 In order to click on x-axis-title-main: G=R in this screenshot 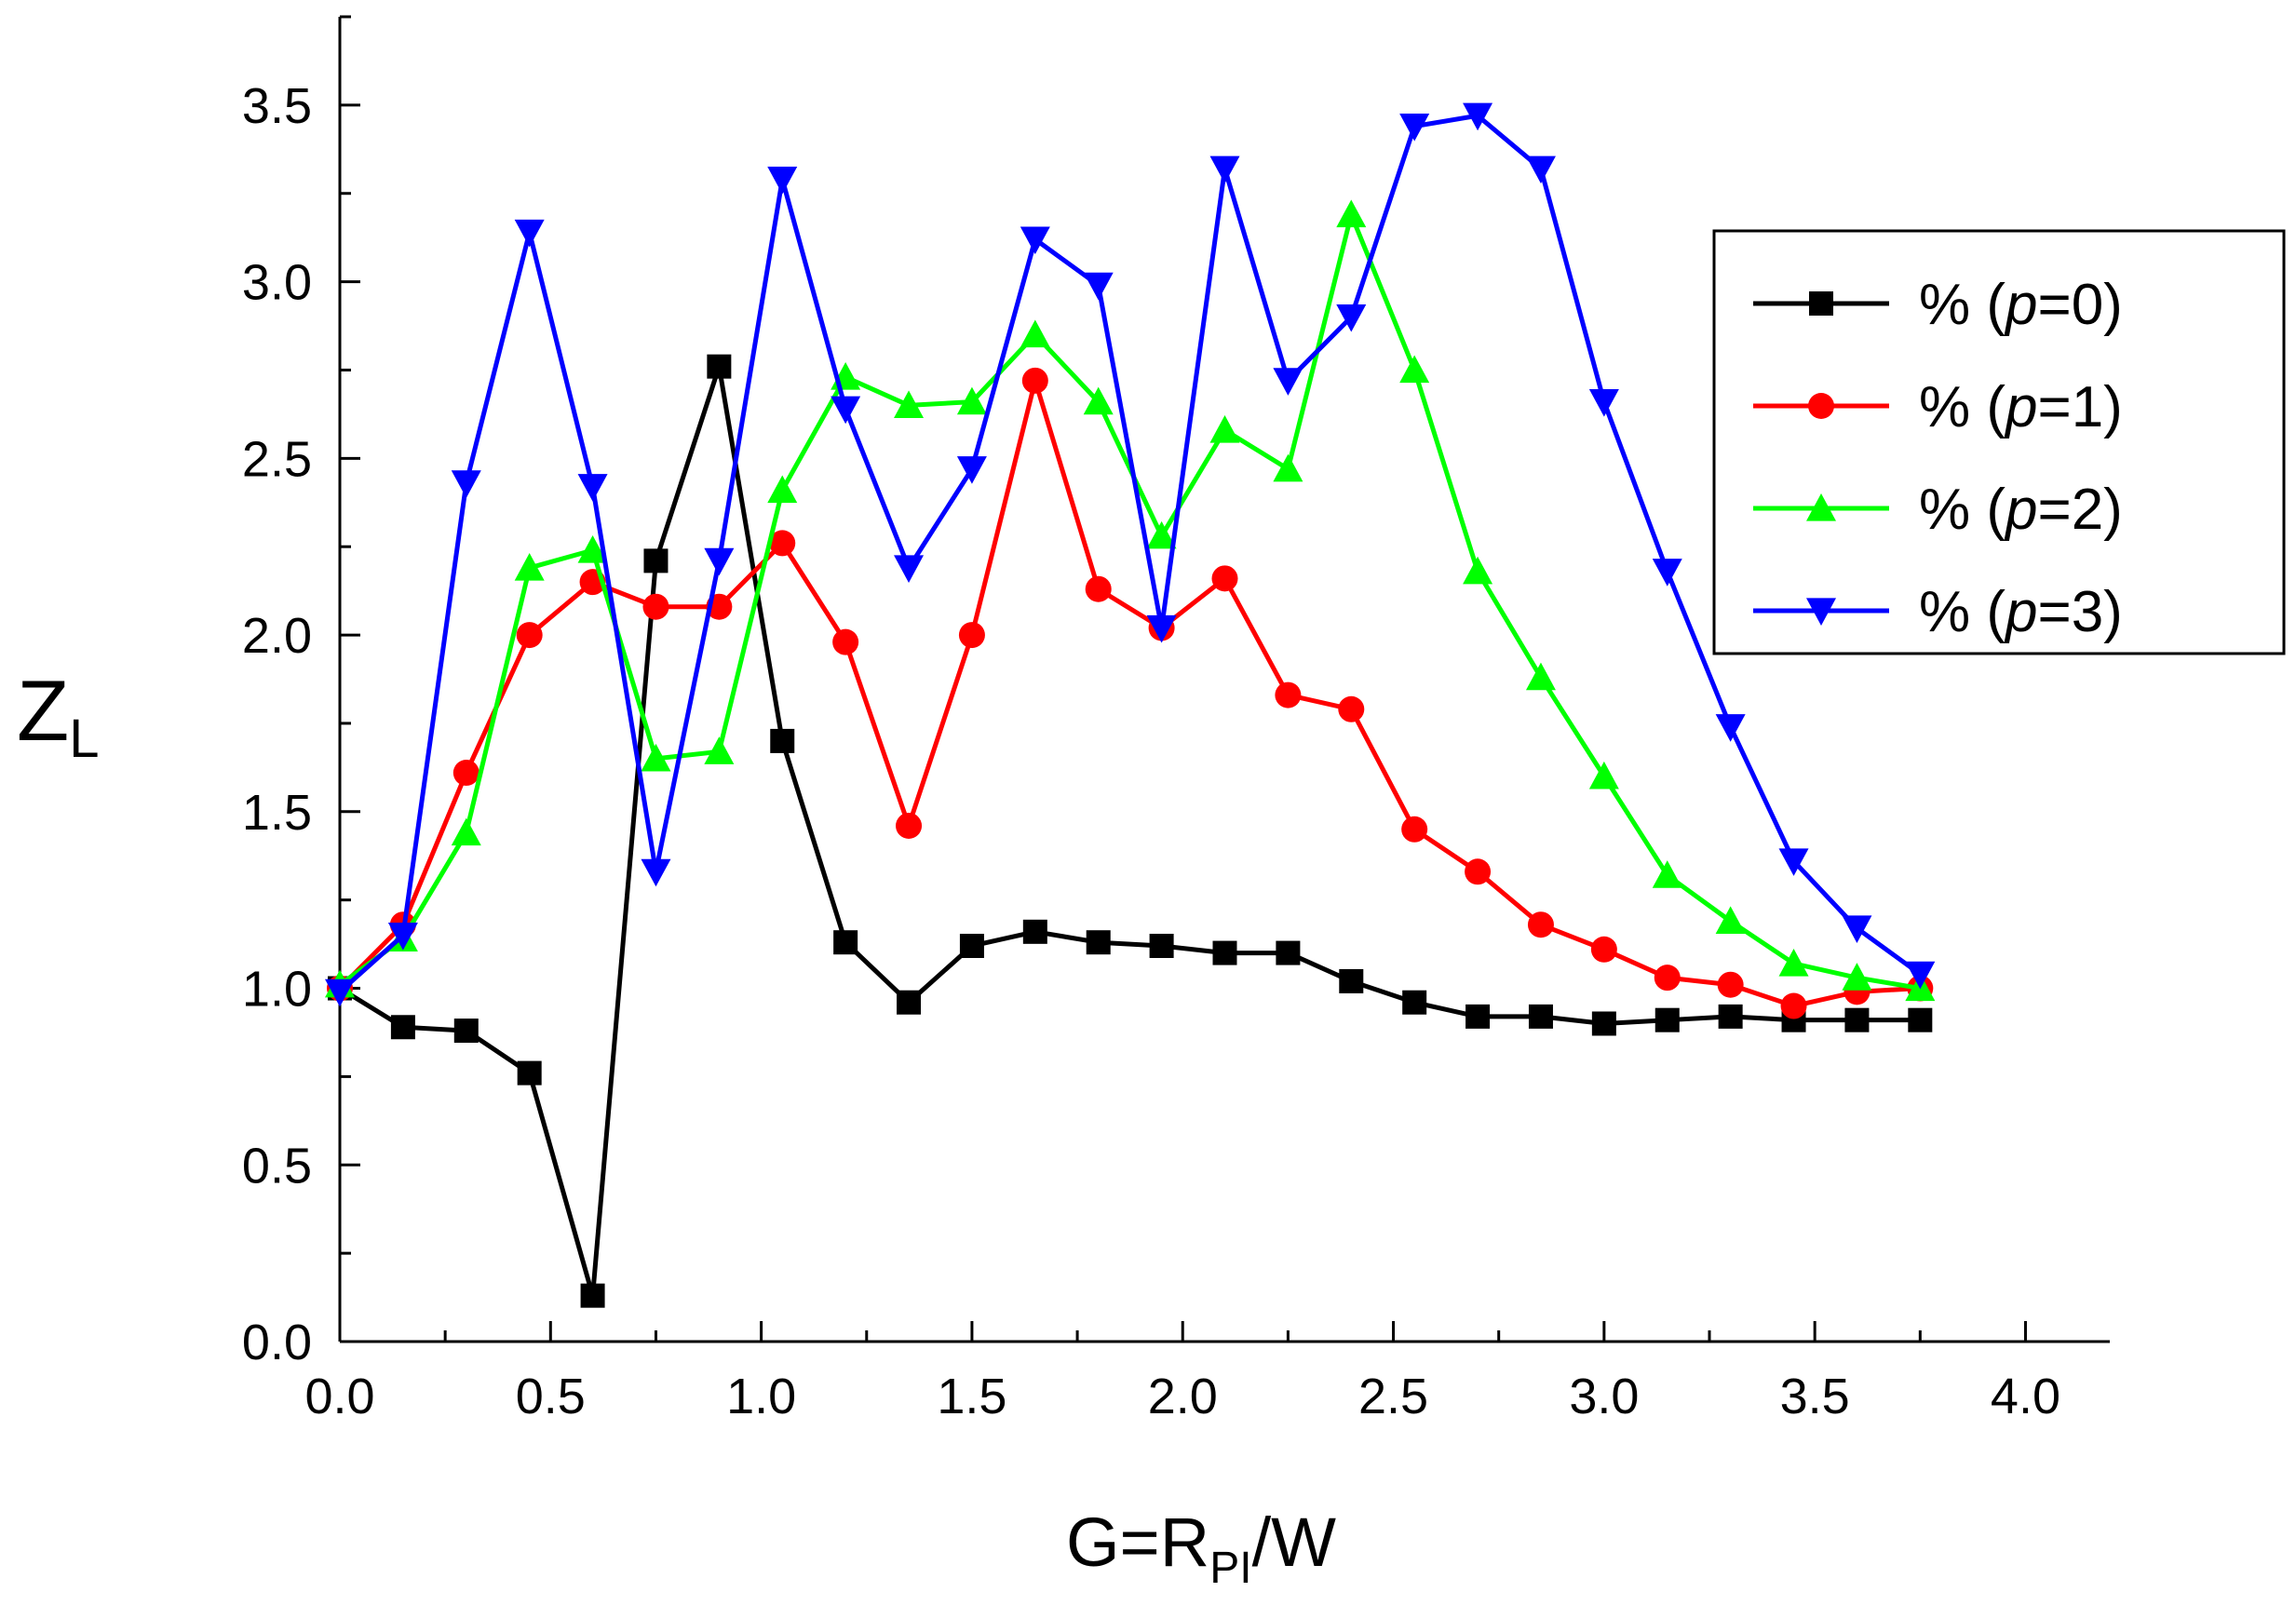, I will do `click(1137, 1542)`.